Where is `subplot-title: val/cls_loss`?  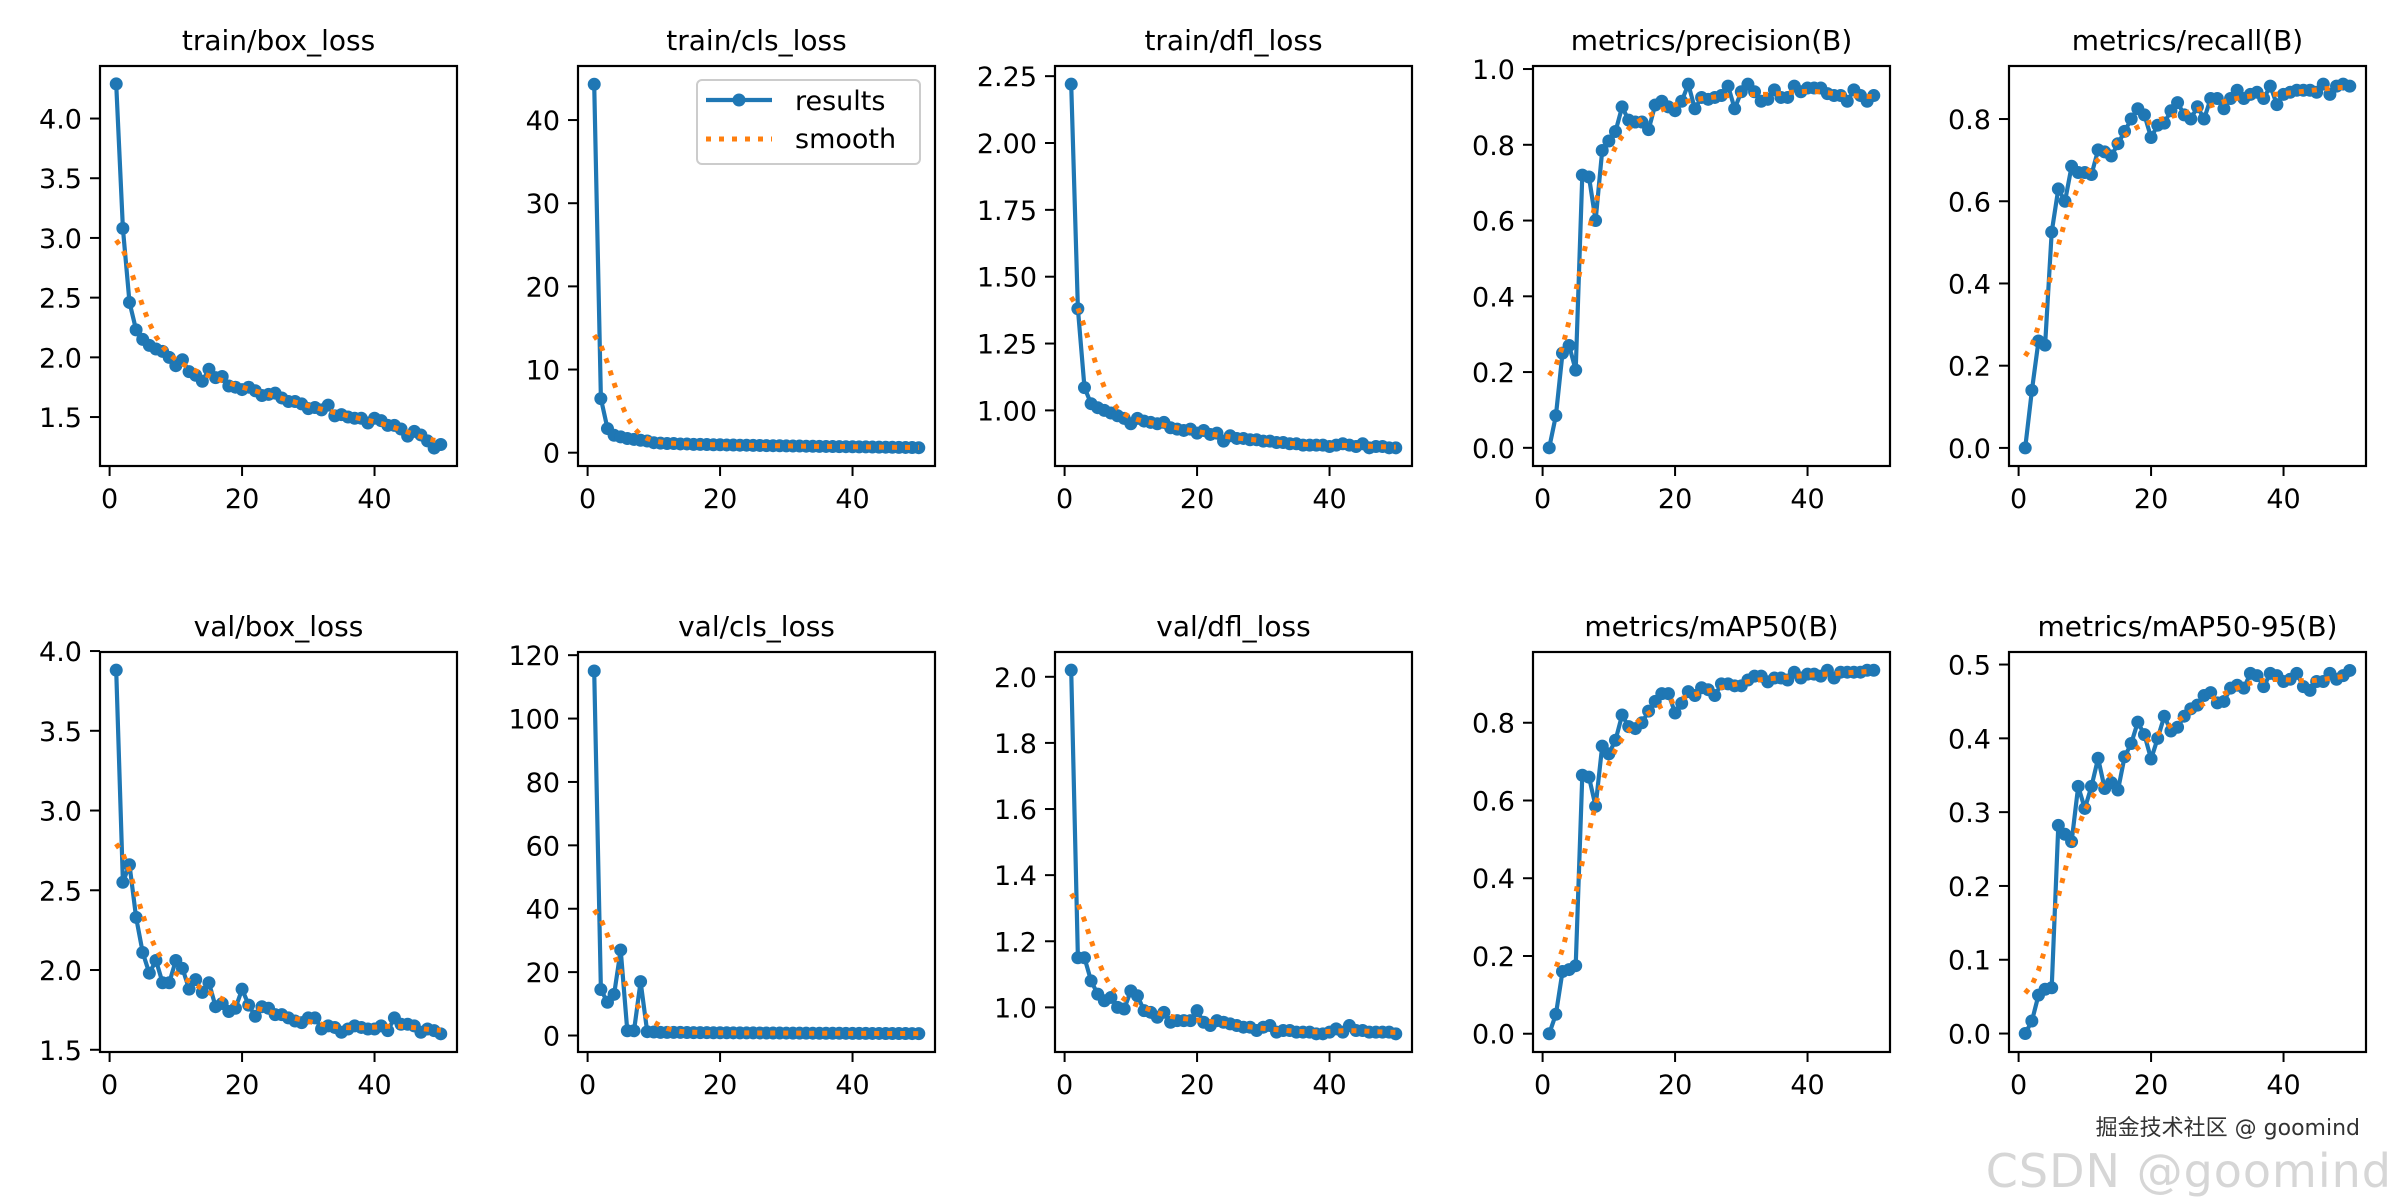 subplot-title: val/cls_loss is located at coordinates (756, 626).